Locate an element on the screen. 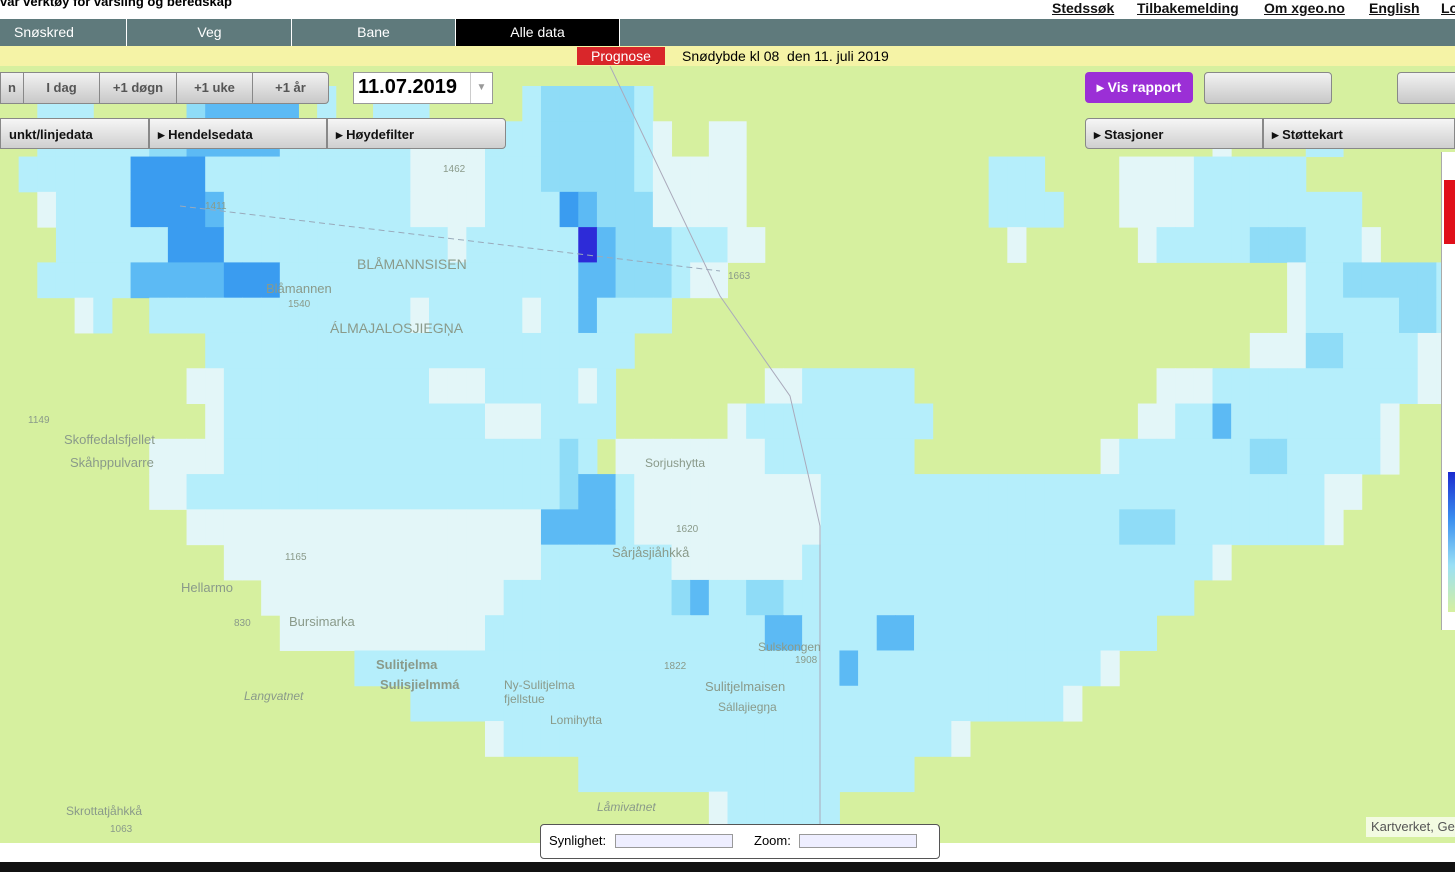  dropdown-arrow: ▼ is located at coordinates (481, 88).